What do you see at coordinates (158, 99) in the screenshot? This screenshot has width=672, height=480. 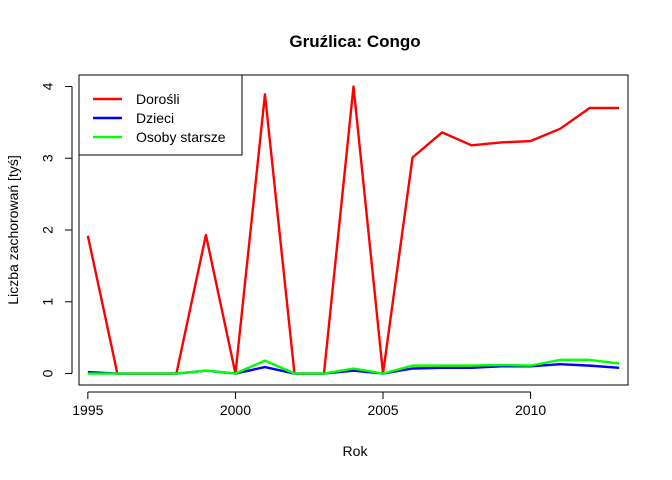 I see `legend-label: Dorośli` at bounding box center [158, 99].